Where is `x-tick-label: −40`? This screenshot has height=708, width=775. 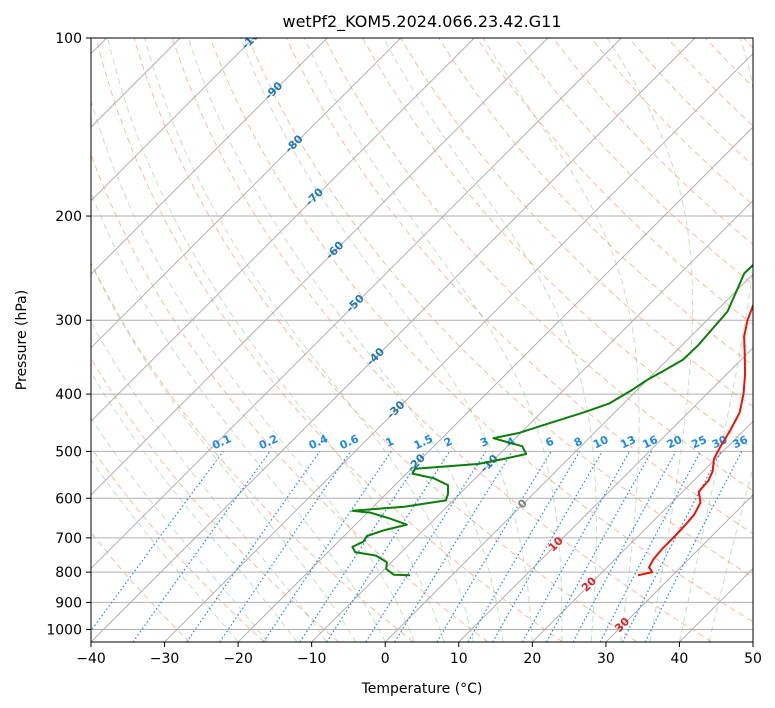
x-tick-label: −40 is located at coordinates (91, 659).